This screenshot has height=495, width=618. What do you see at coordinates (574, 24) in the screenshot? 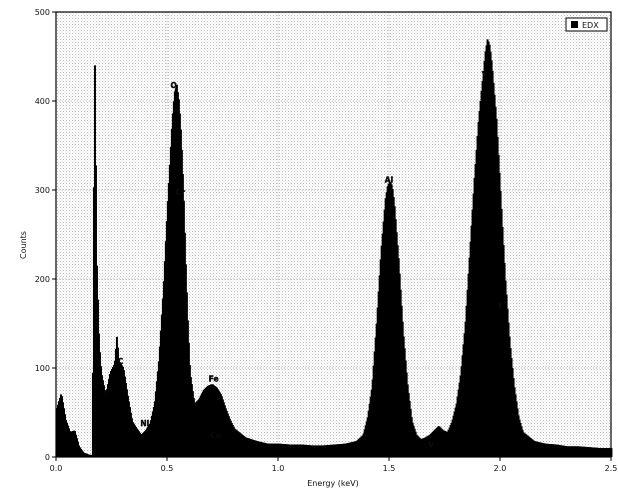
I see `legend-swatch` at bounding box center [574, 24].